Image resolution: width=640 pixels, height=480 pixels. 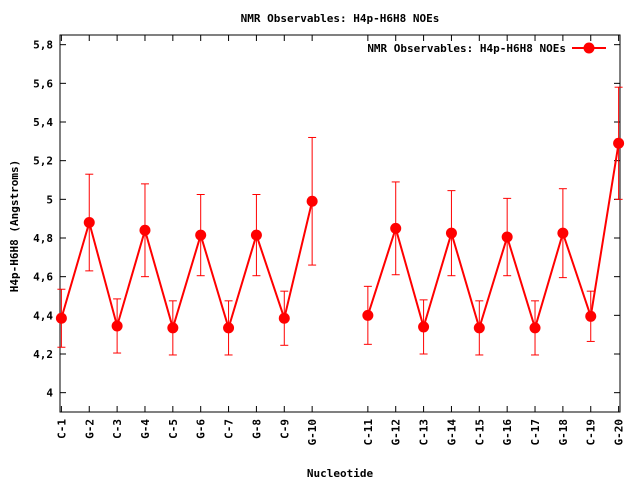 I want to click on y-tick-label: 4, so click(x=49, y=393).